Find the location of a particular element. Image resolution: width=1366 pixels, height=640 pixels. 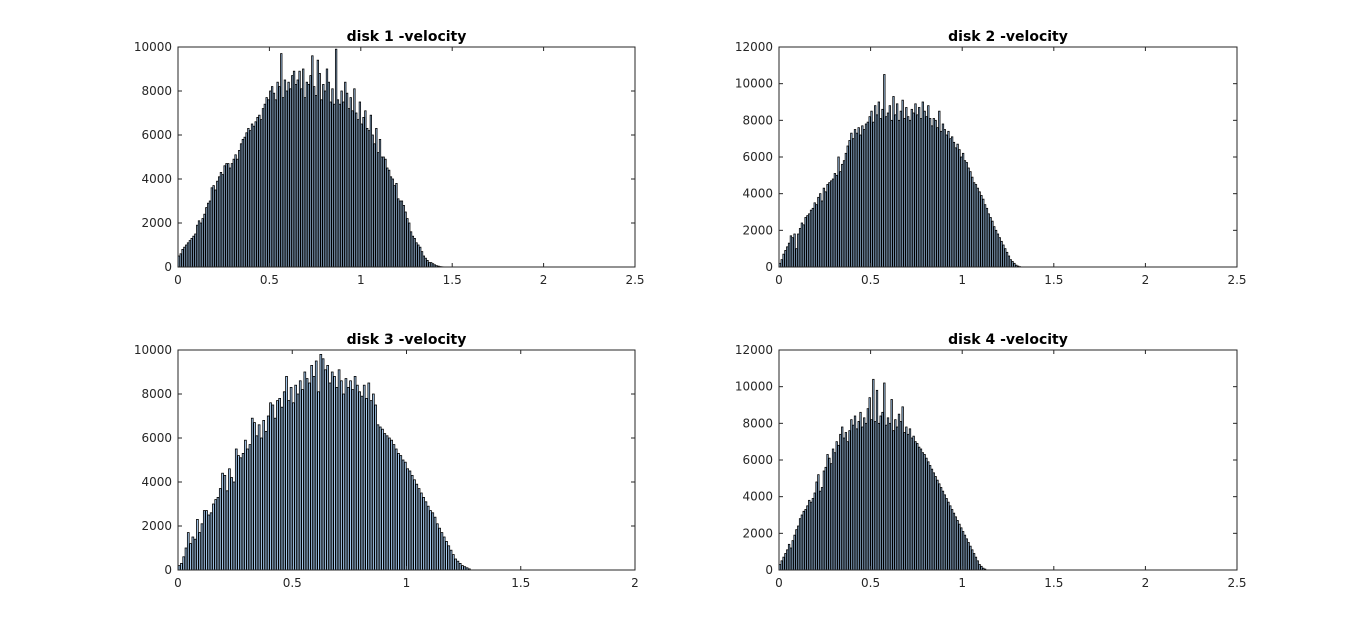

y-axis: 0 2000 4000 6000 8000 10000 is located at coordinates (384, 157).